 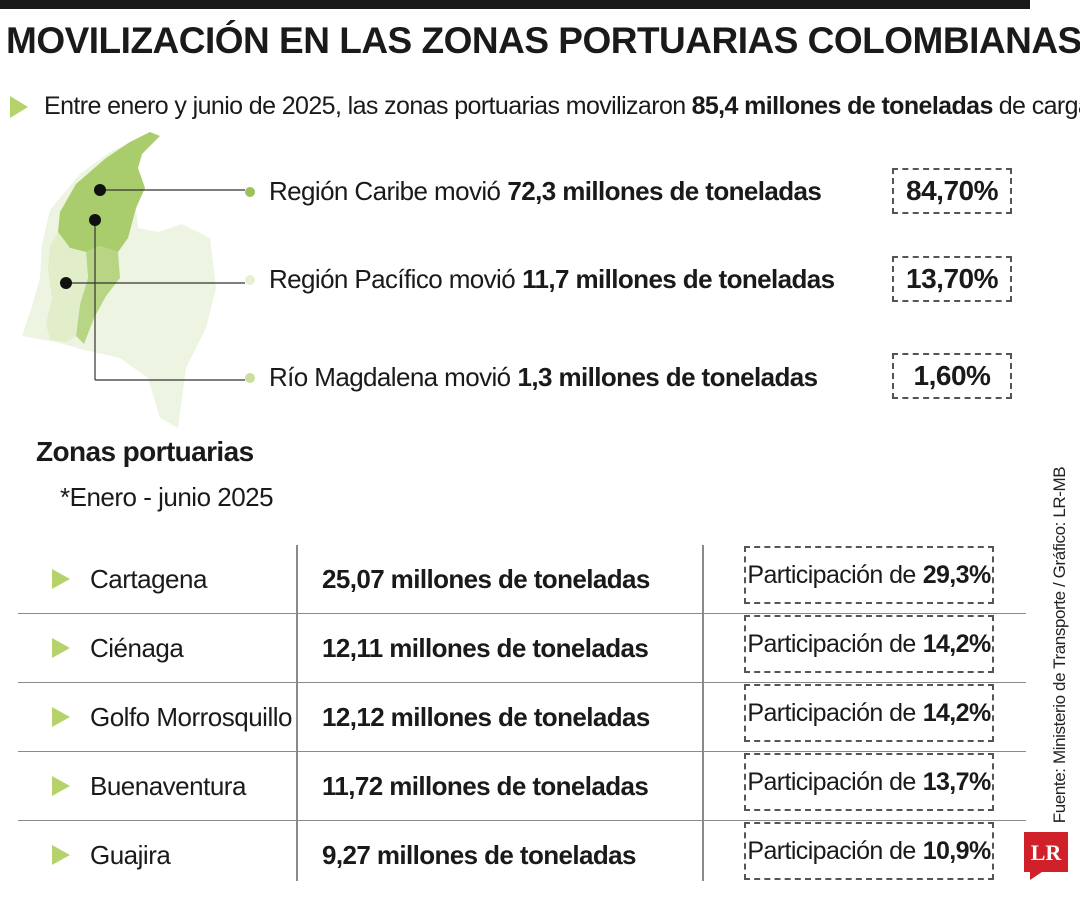 What do you see at coordinates (952, 376) in the screenshot?
I see `region-percent-magdalena: 1,60%` at bounding box center [952, 376].